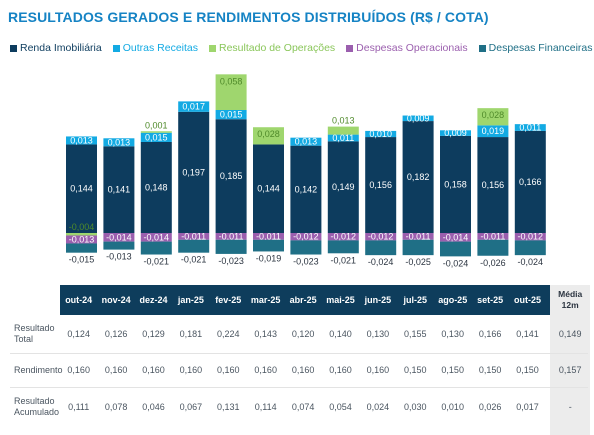 The width and height of the screenshot is (594, 435). I want to click on table-cell: 0,224, so click(228, 334).